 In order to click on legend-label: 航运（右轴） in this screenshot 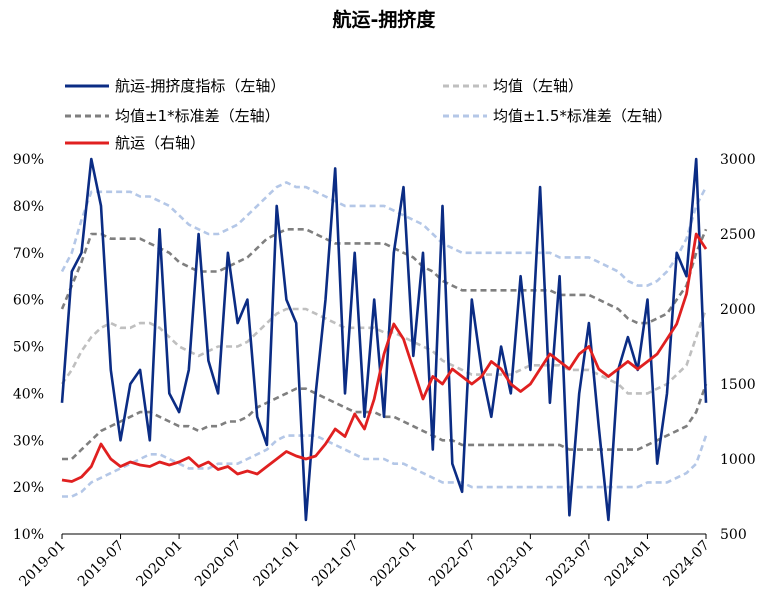, I will do `click(160, 143)`.